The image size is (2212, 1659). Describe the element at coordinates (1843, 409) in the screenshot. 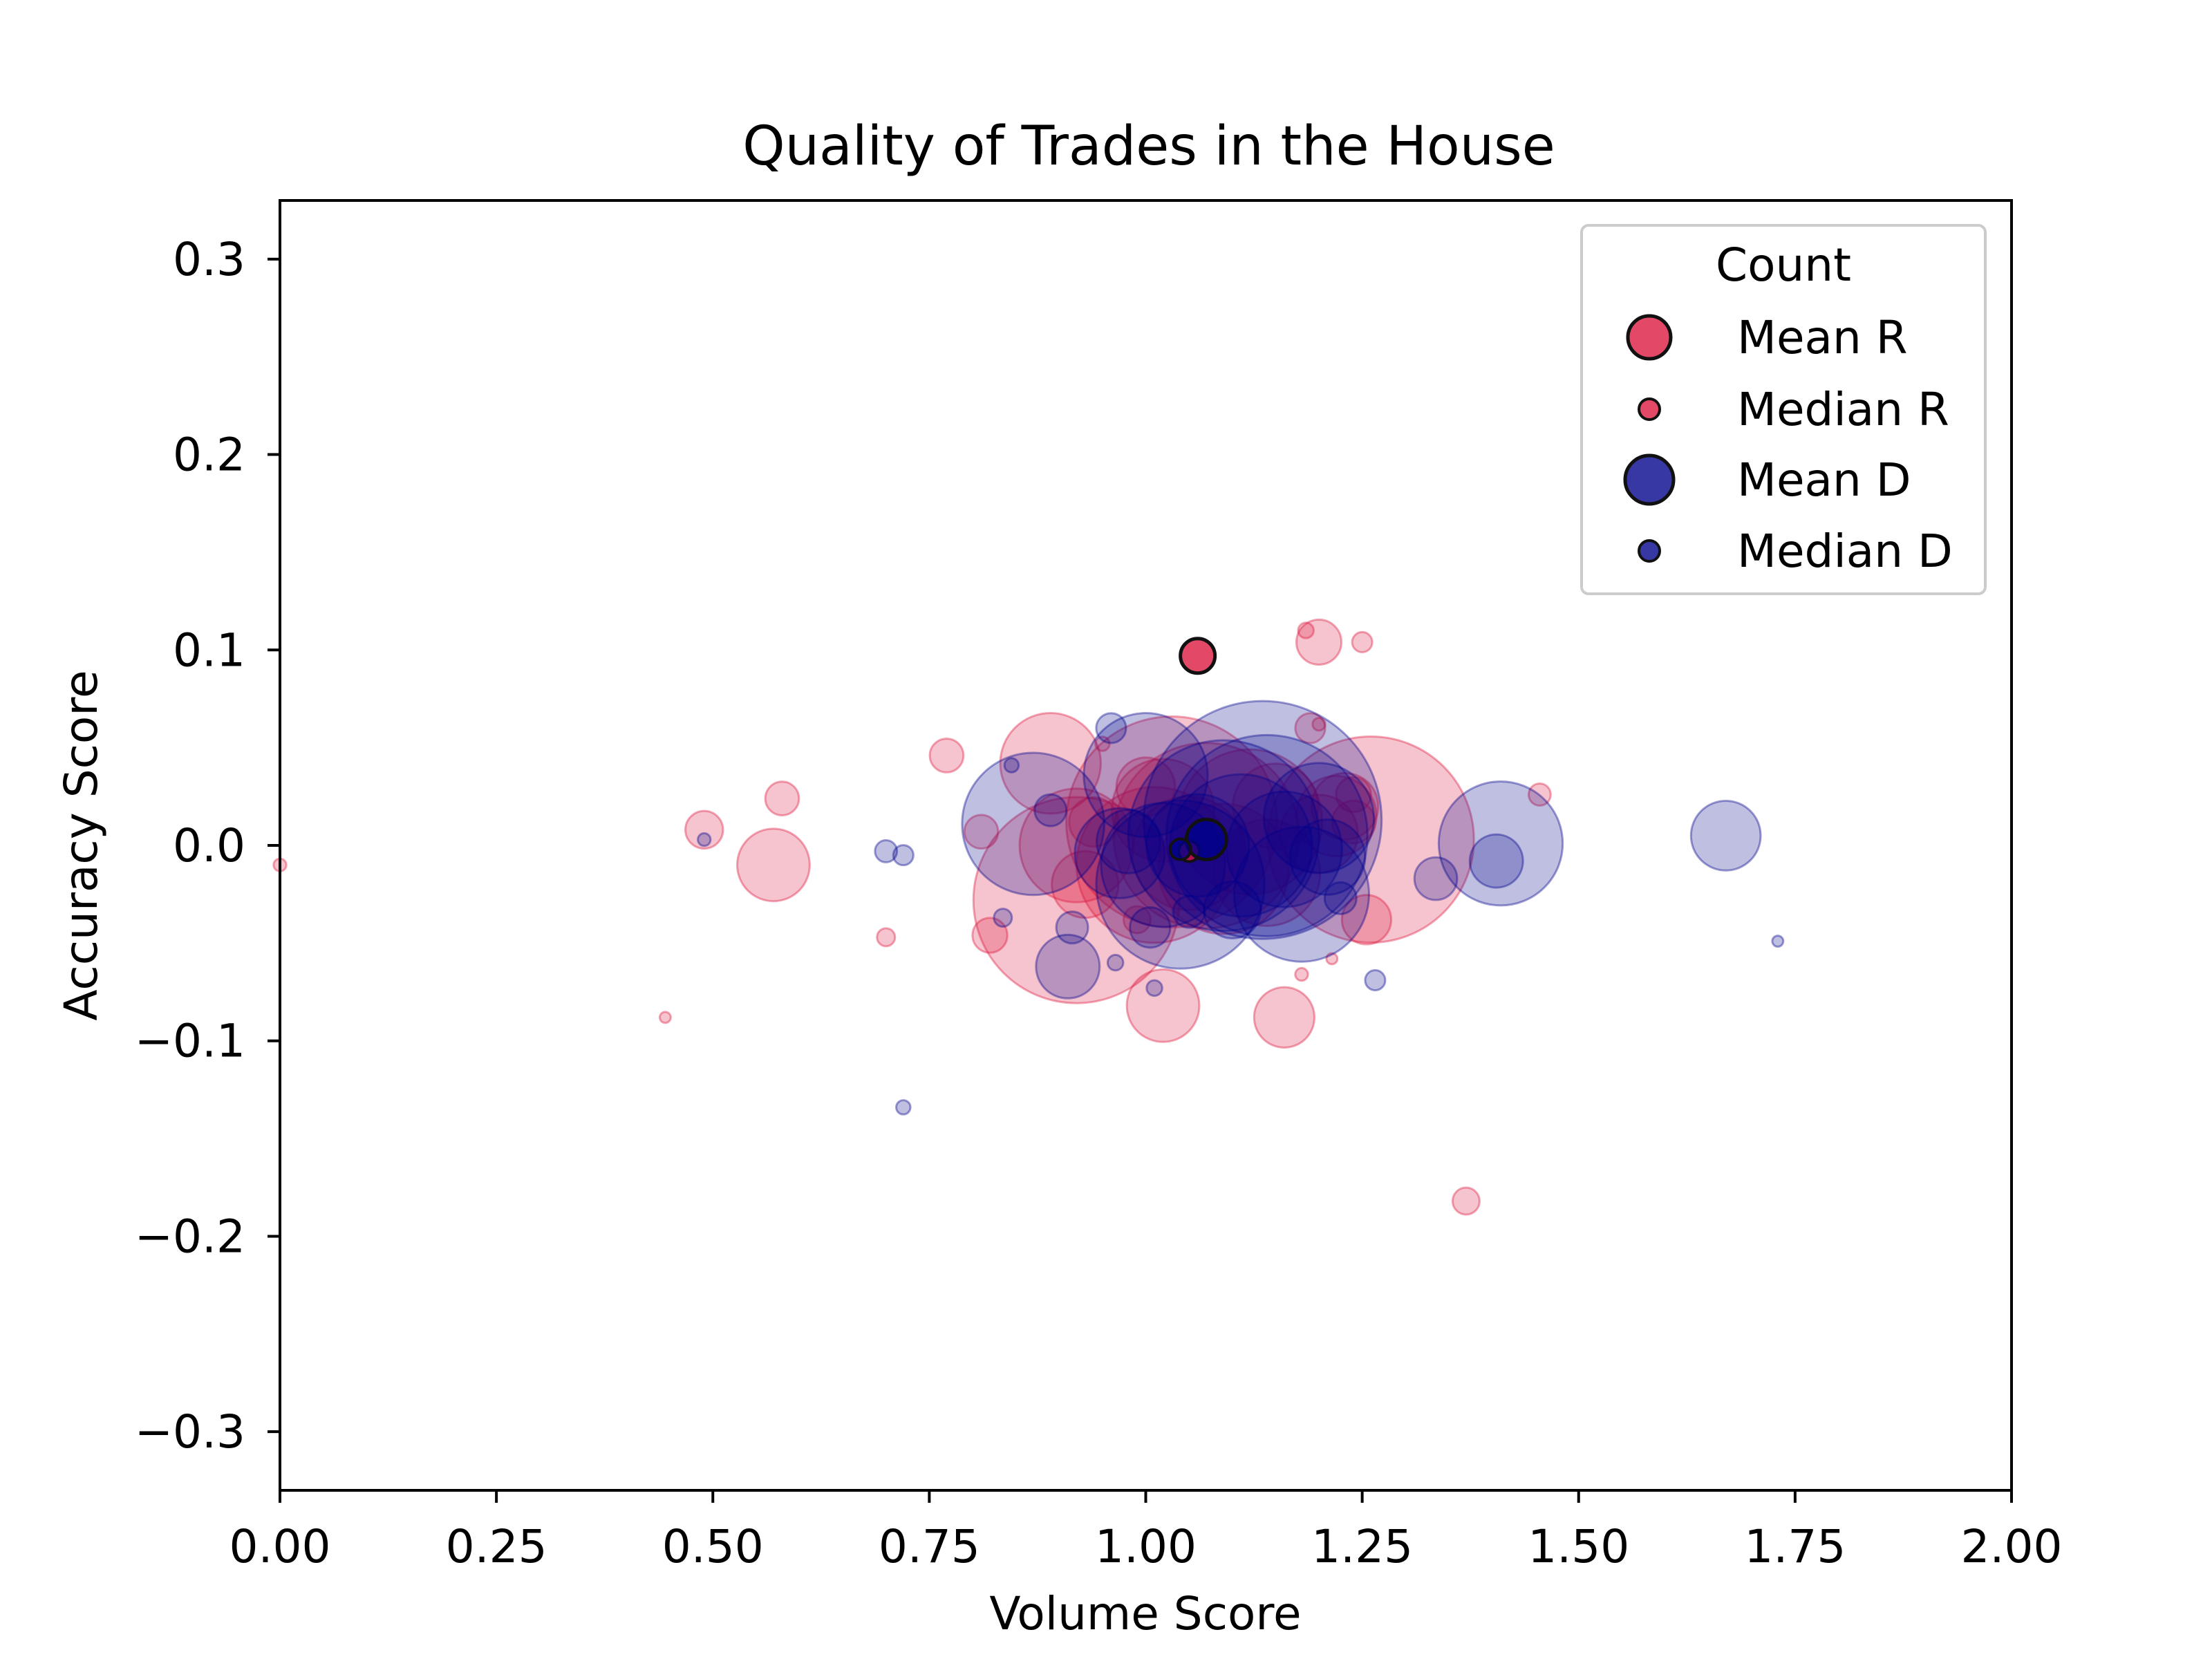

I see `legend-label: Median R` at that location.